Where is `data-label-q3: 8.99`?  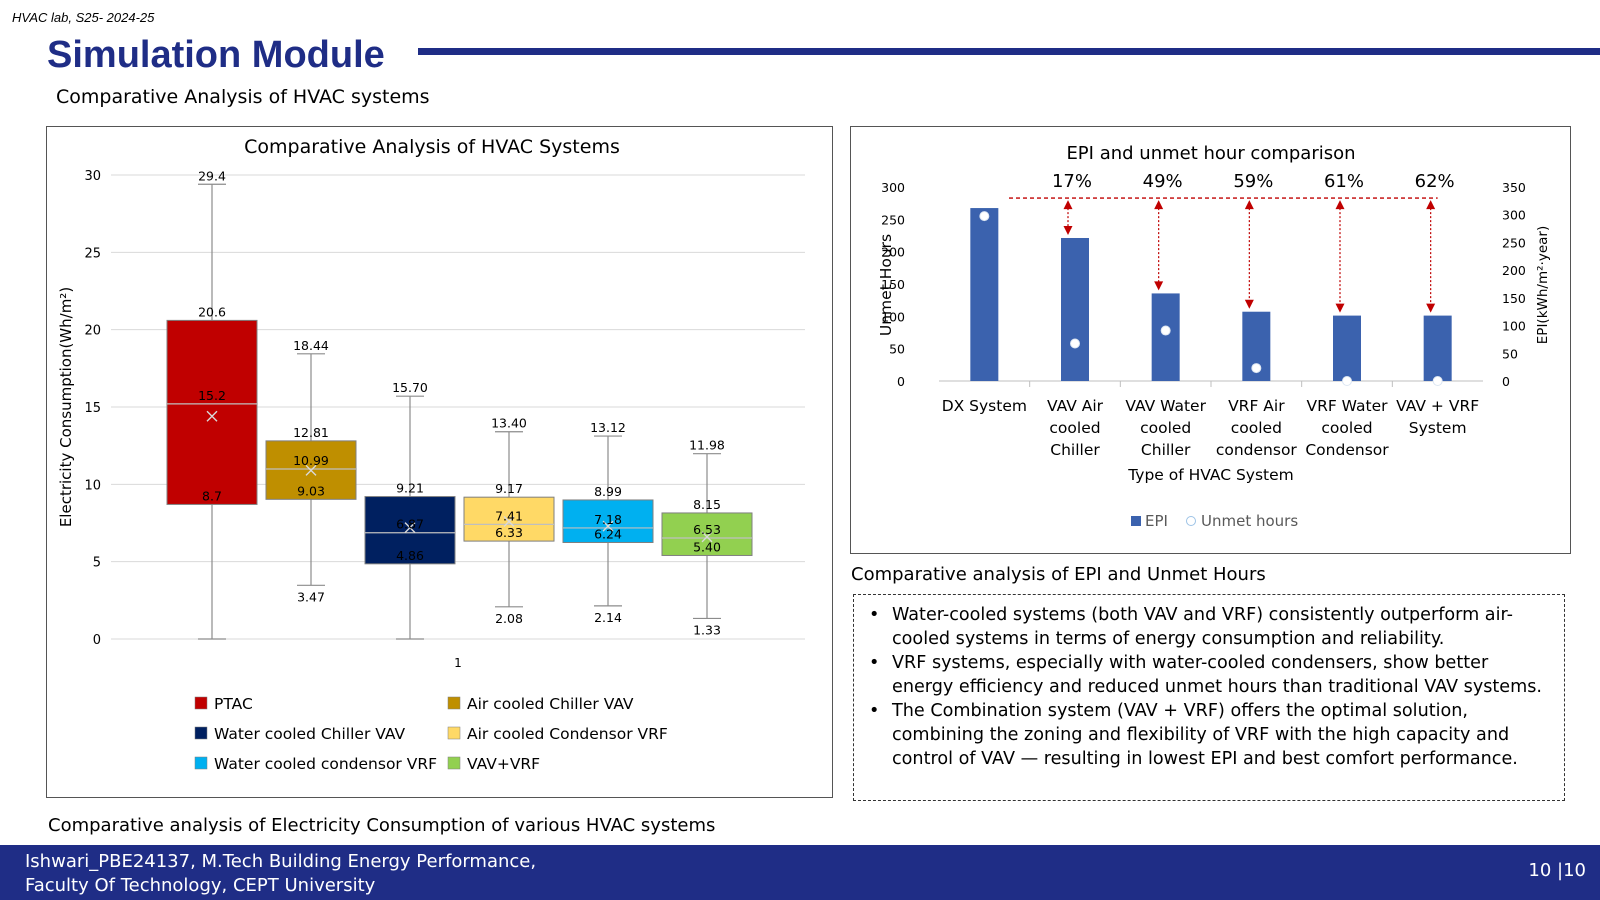
data-label-q3: 8.99 is located at coordinates (608, 491).